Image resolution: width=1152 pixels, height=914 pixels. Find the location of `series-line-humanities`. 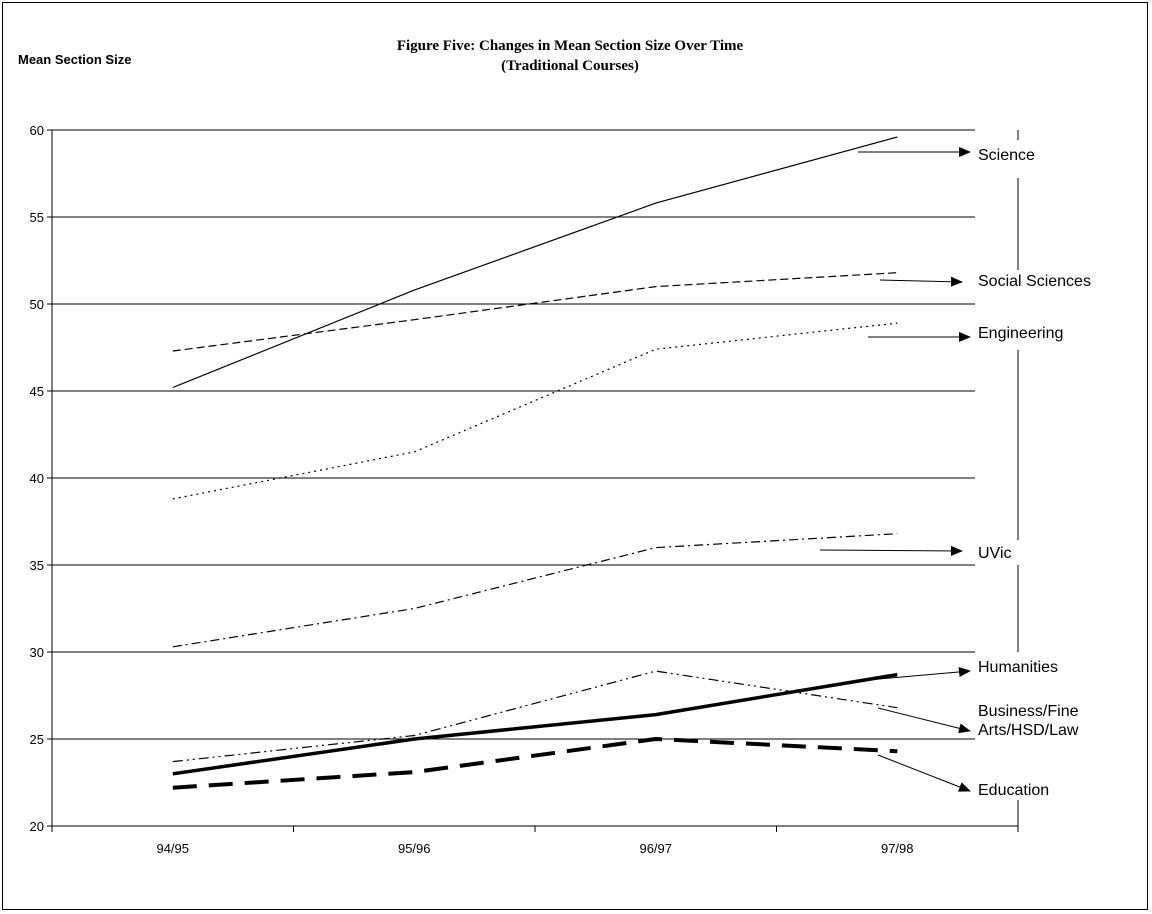

series-line-humanities is located at coordinates (535, 724).